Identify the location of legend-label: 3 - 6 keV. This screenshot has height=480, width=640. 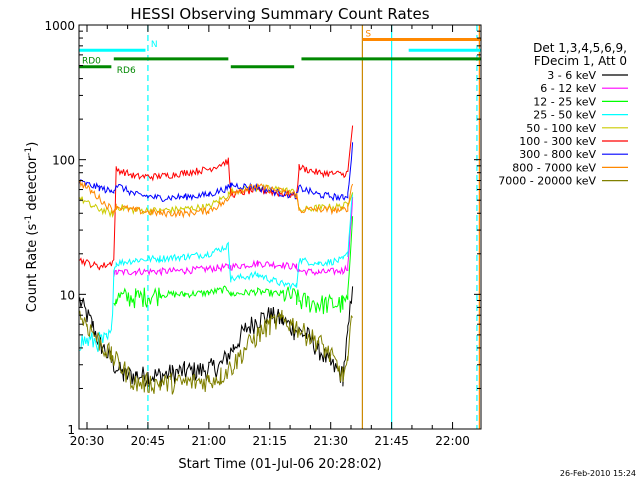
(571, 75).